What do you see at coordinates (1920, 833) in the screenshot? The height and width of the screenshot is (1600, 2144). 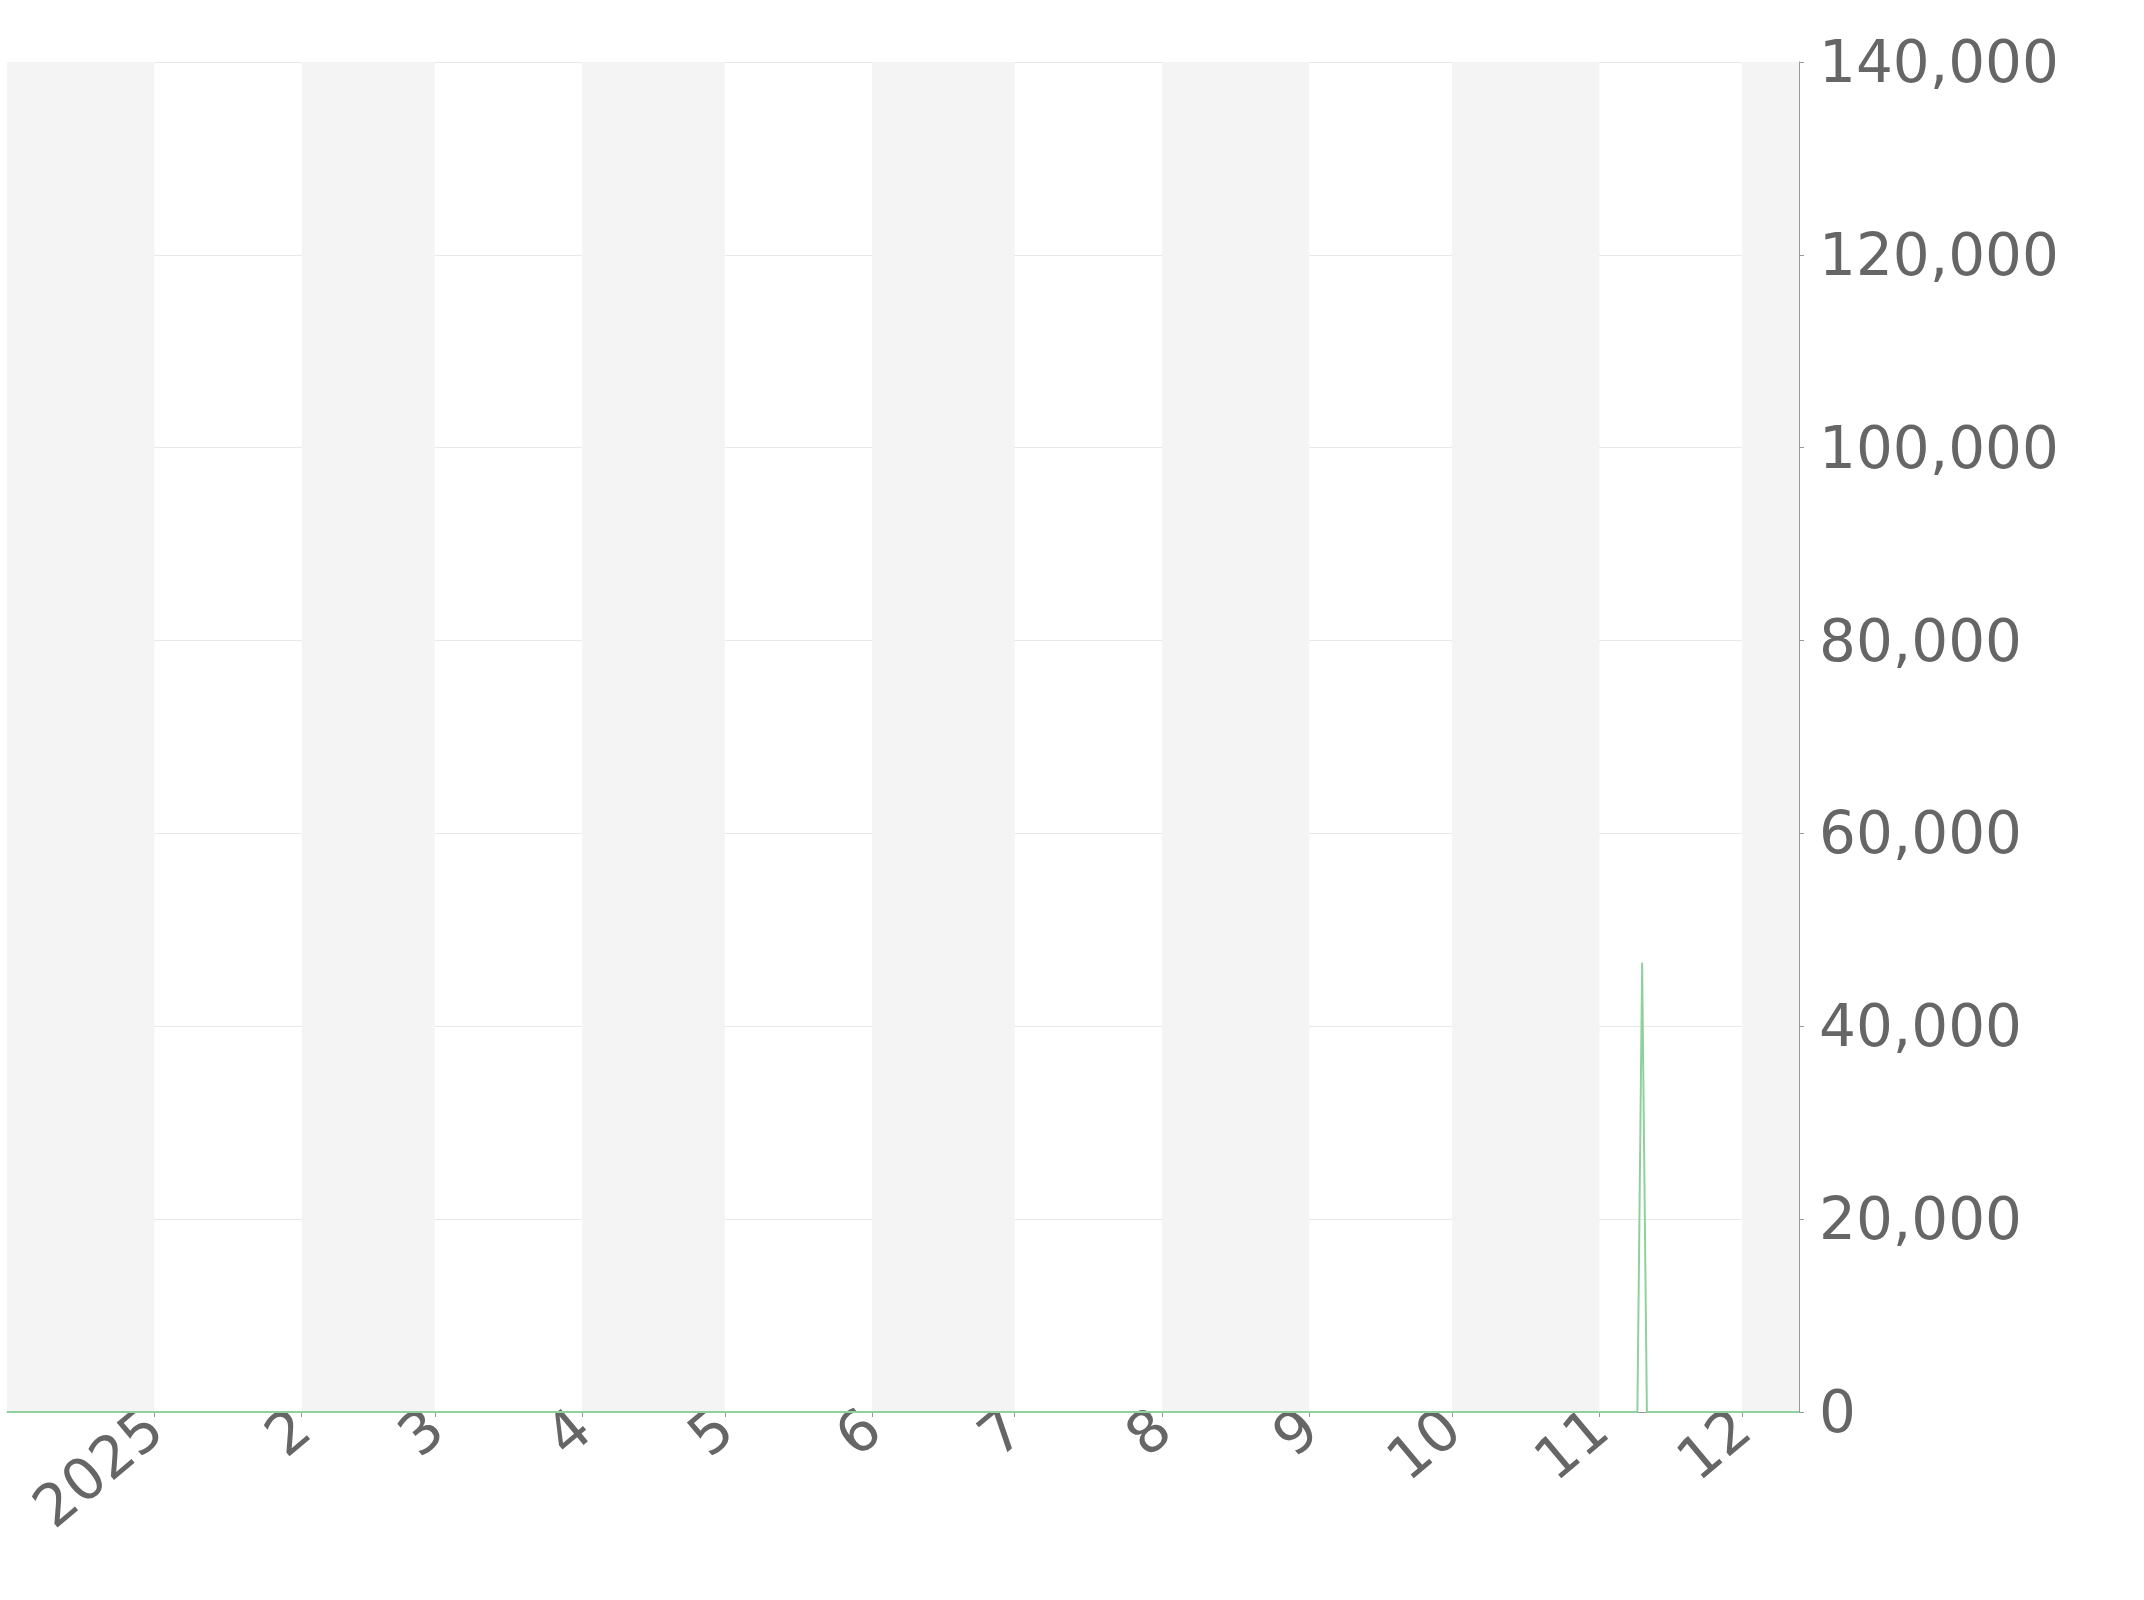 I see `y-tick-label: 60,000` at bounding box center [1920, 833].